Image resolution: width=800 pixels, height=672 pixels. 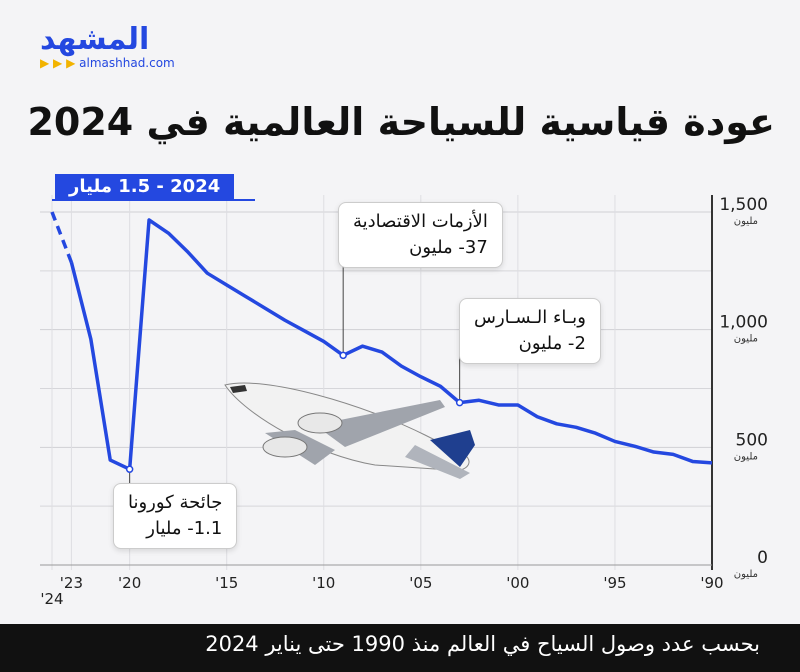 I want to click on annotation-text: جائحة كورونا, so click(x=175, y=502).